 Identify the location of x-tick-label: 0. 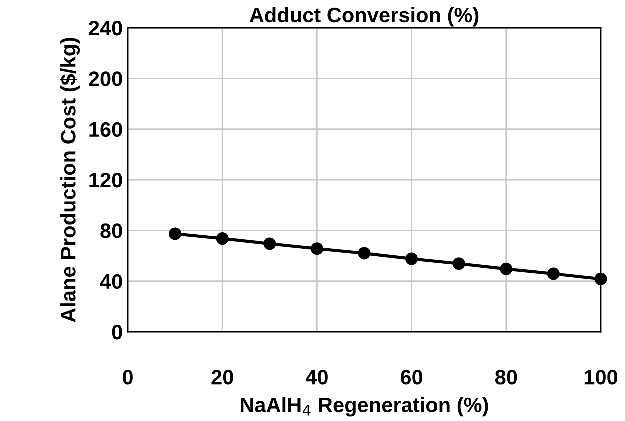
(128, 377).